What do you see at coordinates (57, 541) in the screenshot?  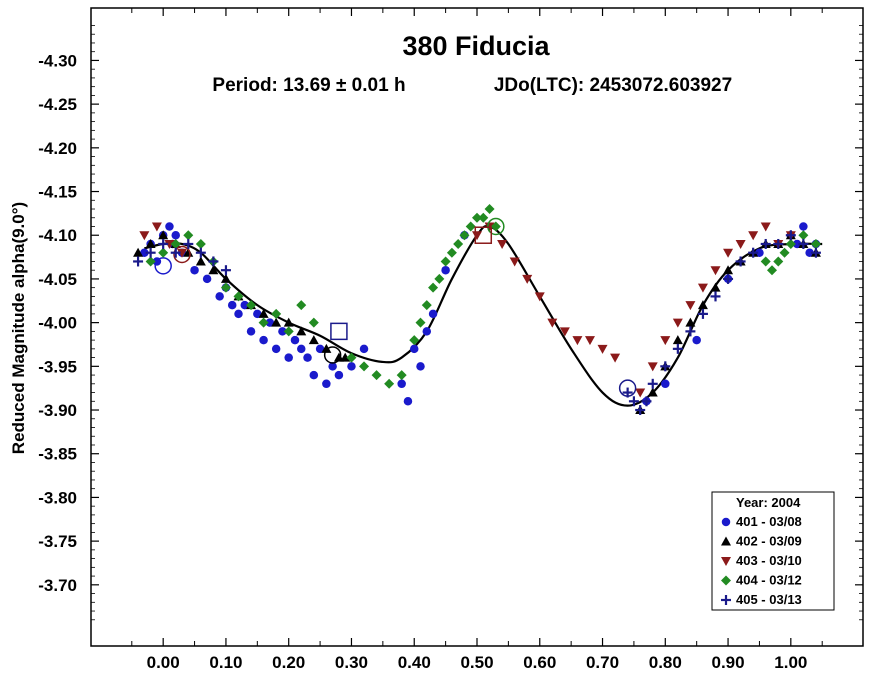 I see `y-tick-label: -3.75` at bounding box center [57, 541].